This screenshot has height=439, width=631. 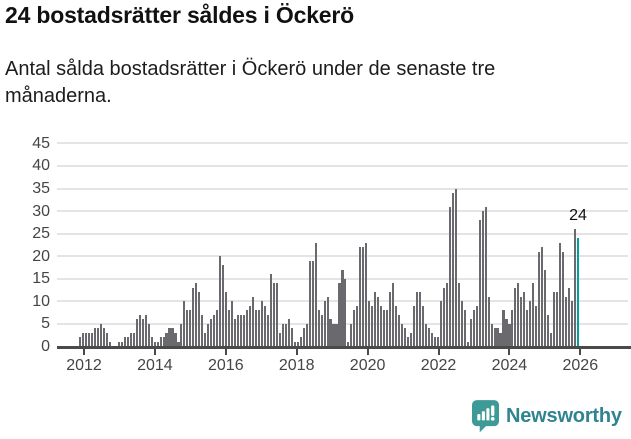 What do you see at coordinates (155, 365) in the screenshot?
I see `x-axis-tick-label: 2014` at bounding box center [155, 365].